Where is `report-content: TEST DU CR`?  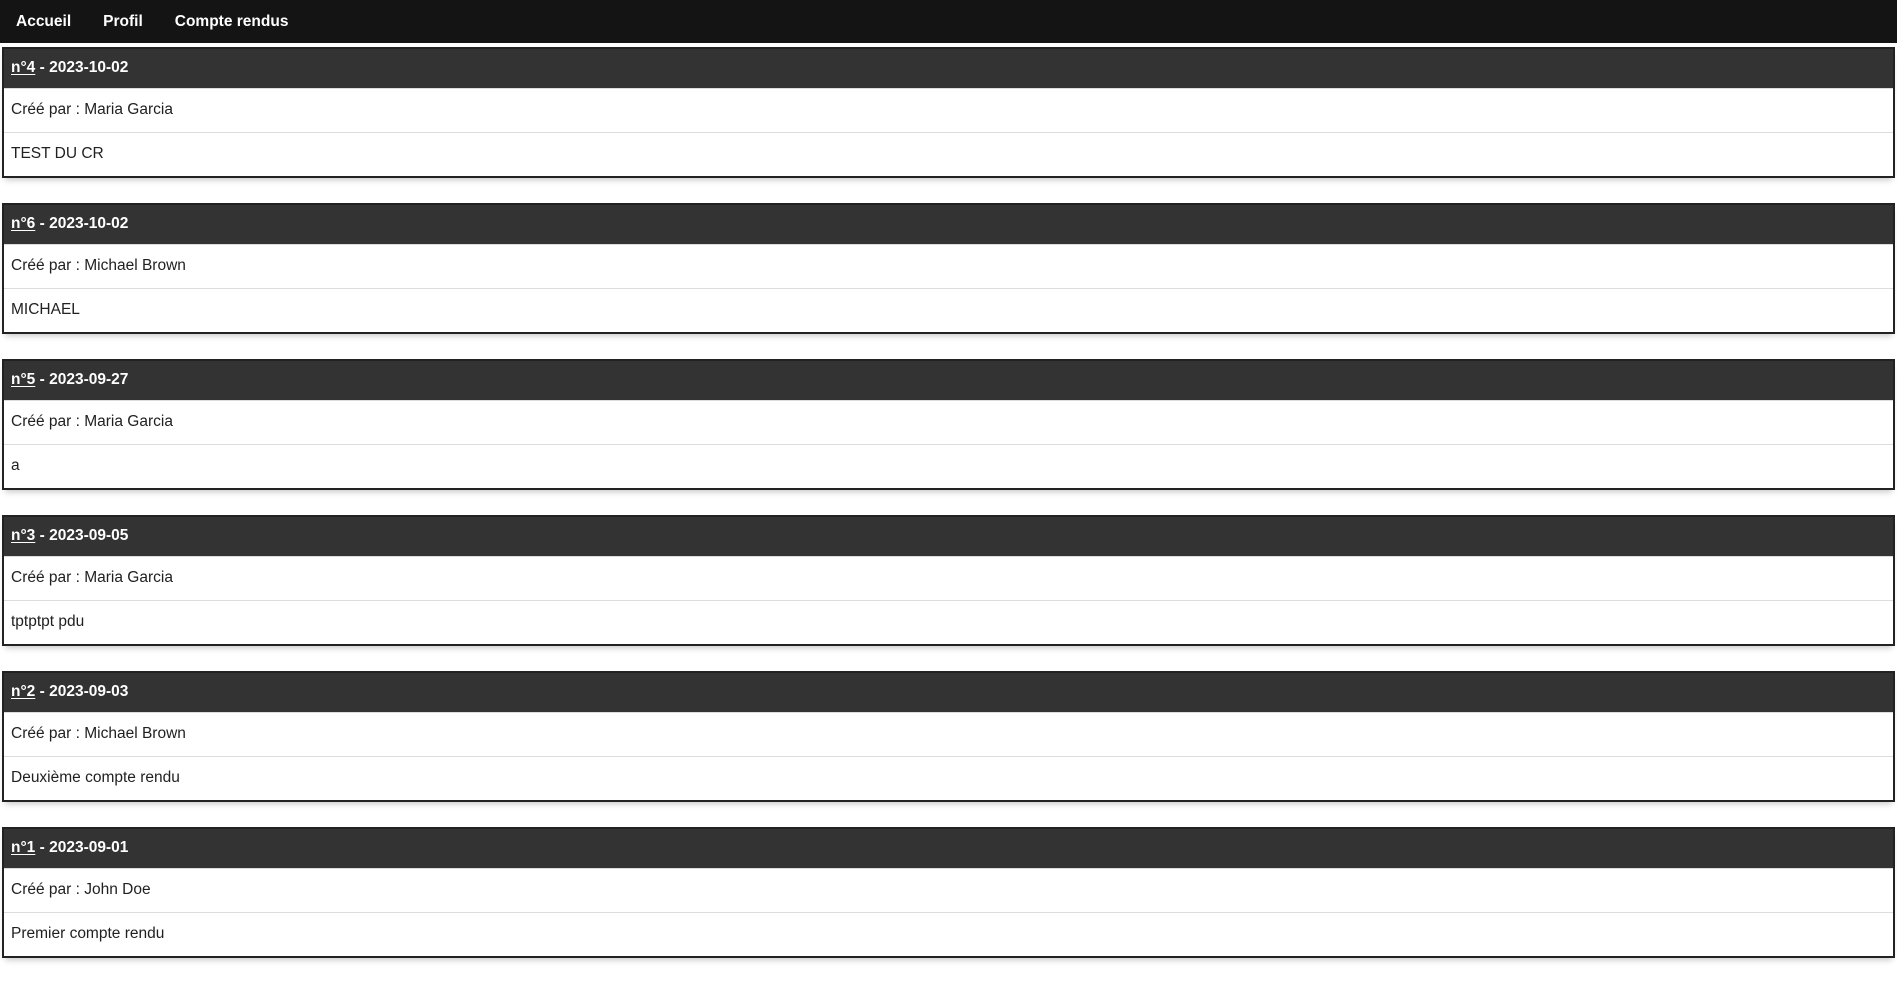 report-content: TEST DU CR is located at coordinates (57, 153).